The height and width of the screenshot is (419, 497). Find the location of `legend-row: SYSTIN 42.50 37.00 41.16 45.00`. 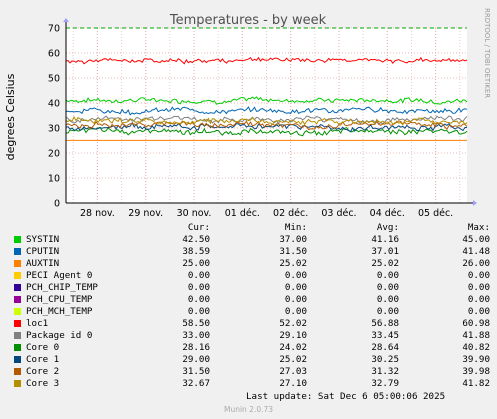

legend-row: SYSTIN 42.50 37.00 41.16 45.00 is located at coordinates (252, 240).